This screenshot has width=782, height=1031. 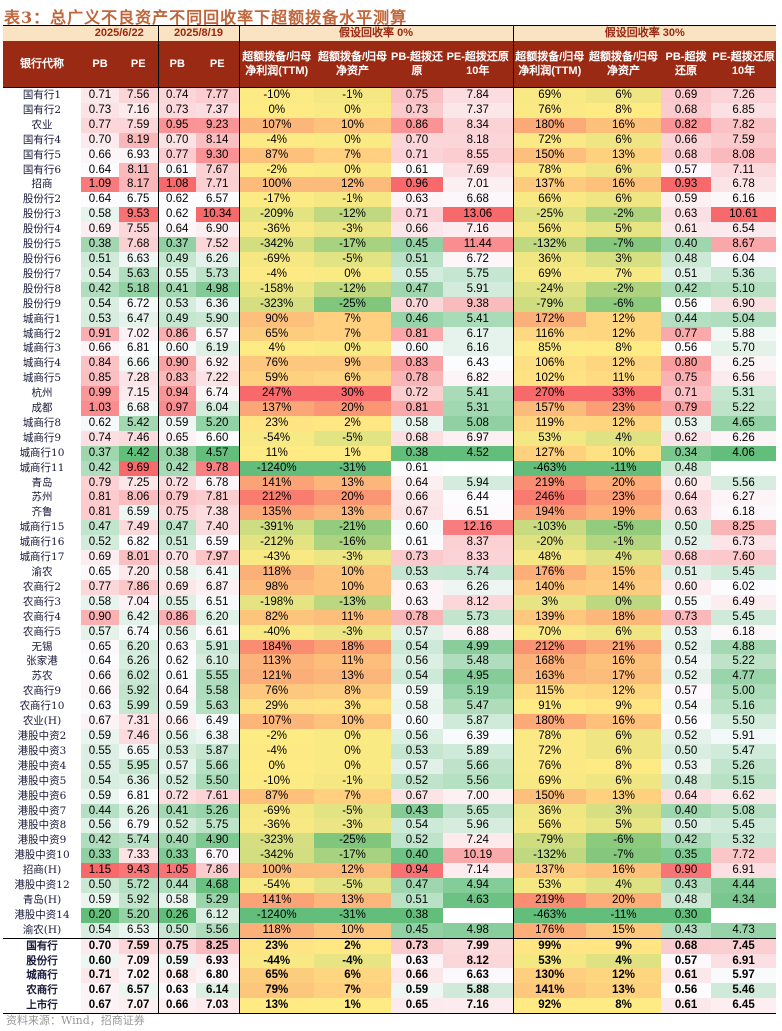 I want to click on value-cell: 0.51, so click(x=686, y=572).